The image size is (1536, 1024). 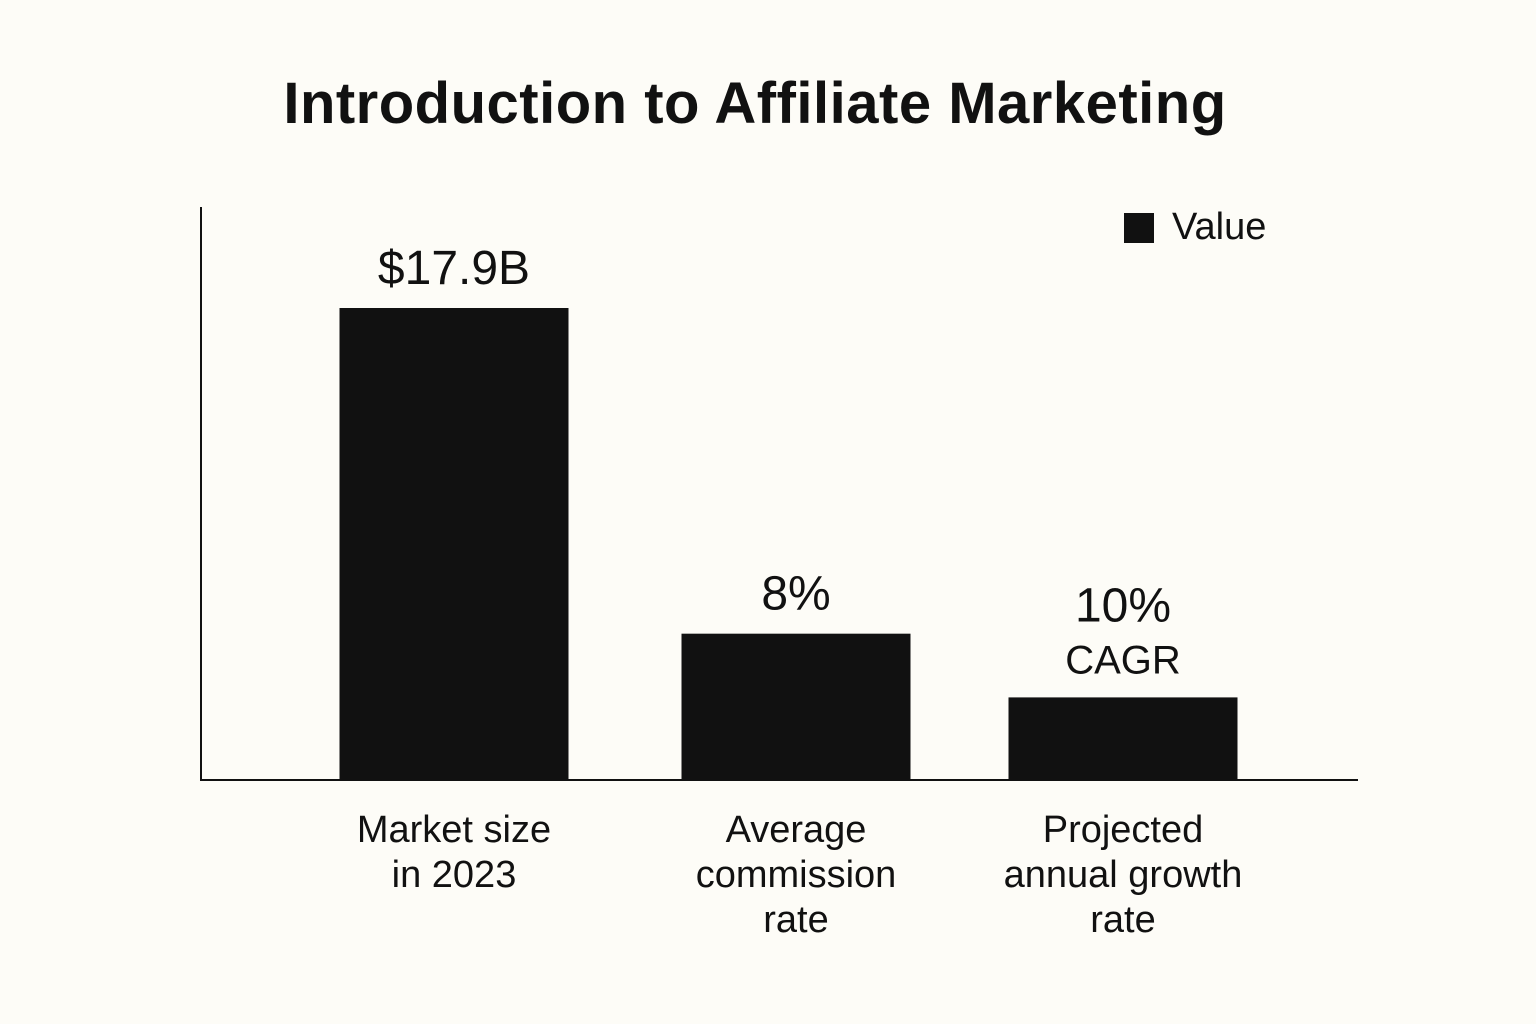 What do you see at coordinates (1123, 660) in the screenshot?
I see `data-label-3-line-2: CAGR` at bounding box center [1123, 660].